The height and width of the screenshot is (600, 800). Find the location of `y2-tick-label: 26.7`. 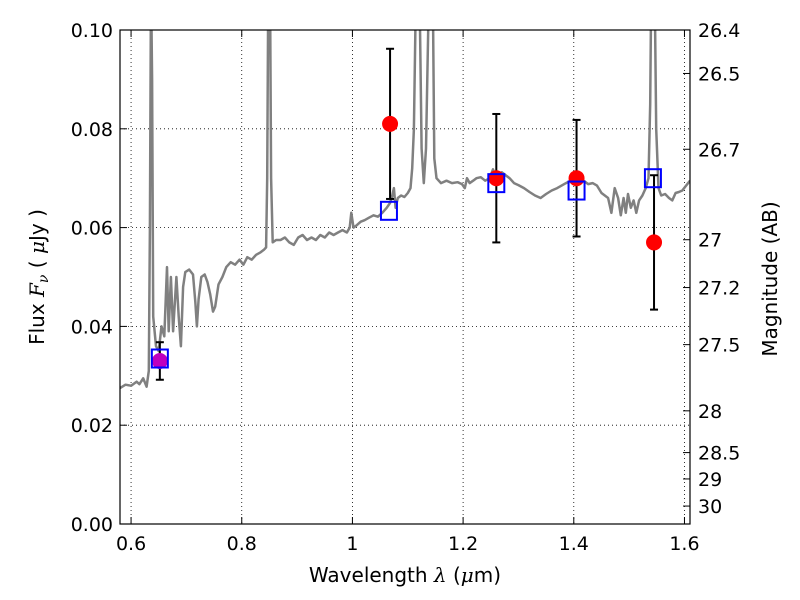

y2-tick-label: 26.7 is located at coordinates (719, 150).